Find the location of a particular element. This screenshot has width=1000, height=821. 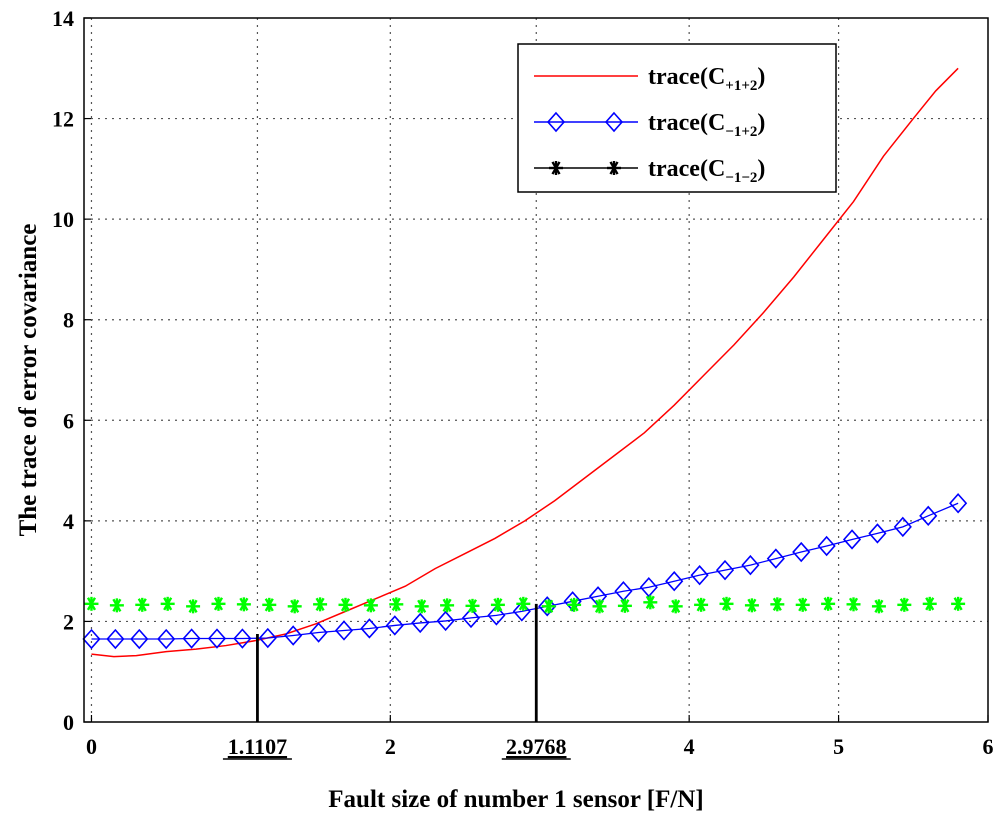

legend: trace(C+1+2) trace(C−1+2) trace(C−1−2) is located at coordinates (677, 118).